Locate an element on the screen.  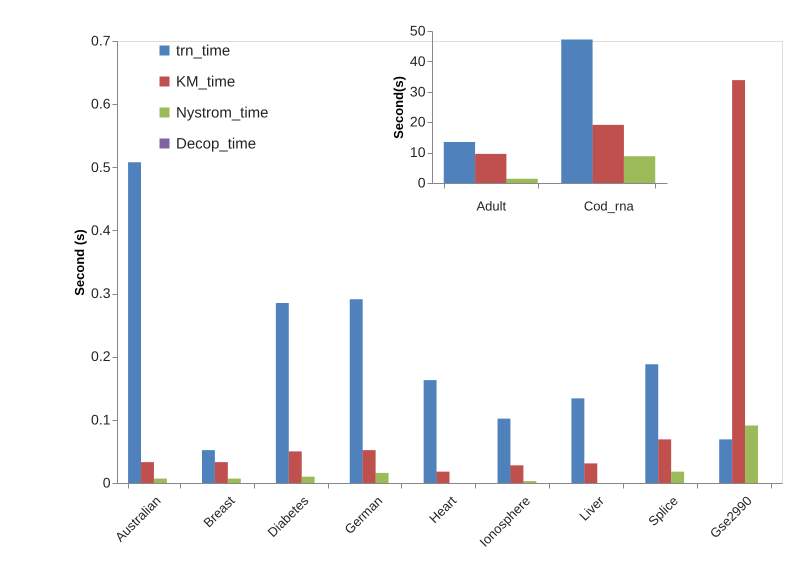
legend-label: KM_time is located at coordinates (206, 82).